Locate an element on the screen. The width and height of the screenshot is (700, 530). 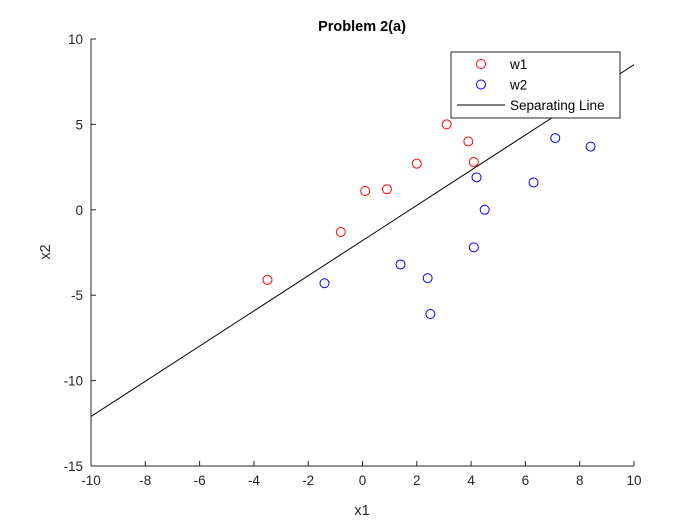
y-tick-label: -15 is located at coordinates (73, 466).